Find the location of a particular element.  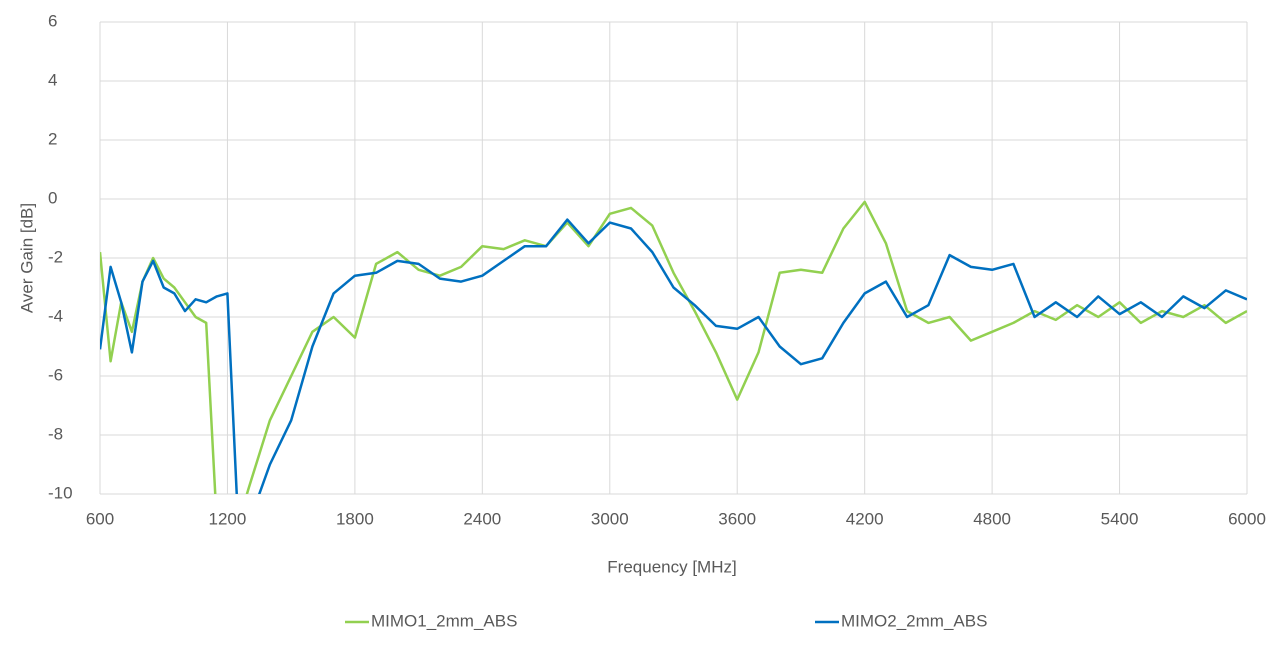

x-tick-label: 6000 is located at coordinates (1247, 518).